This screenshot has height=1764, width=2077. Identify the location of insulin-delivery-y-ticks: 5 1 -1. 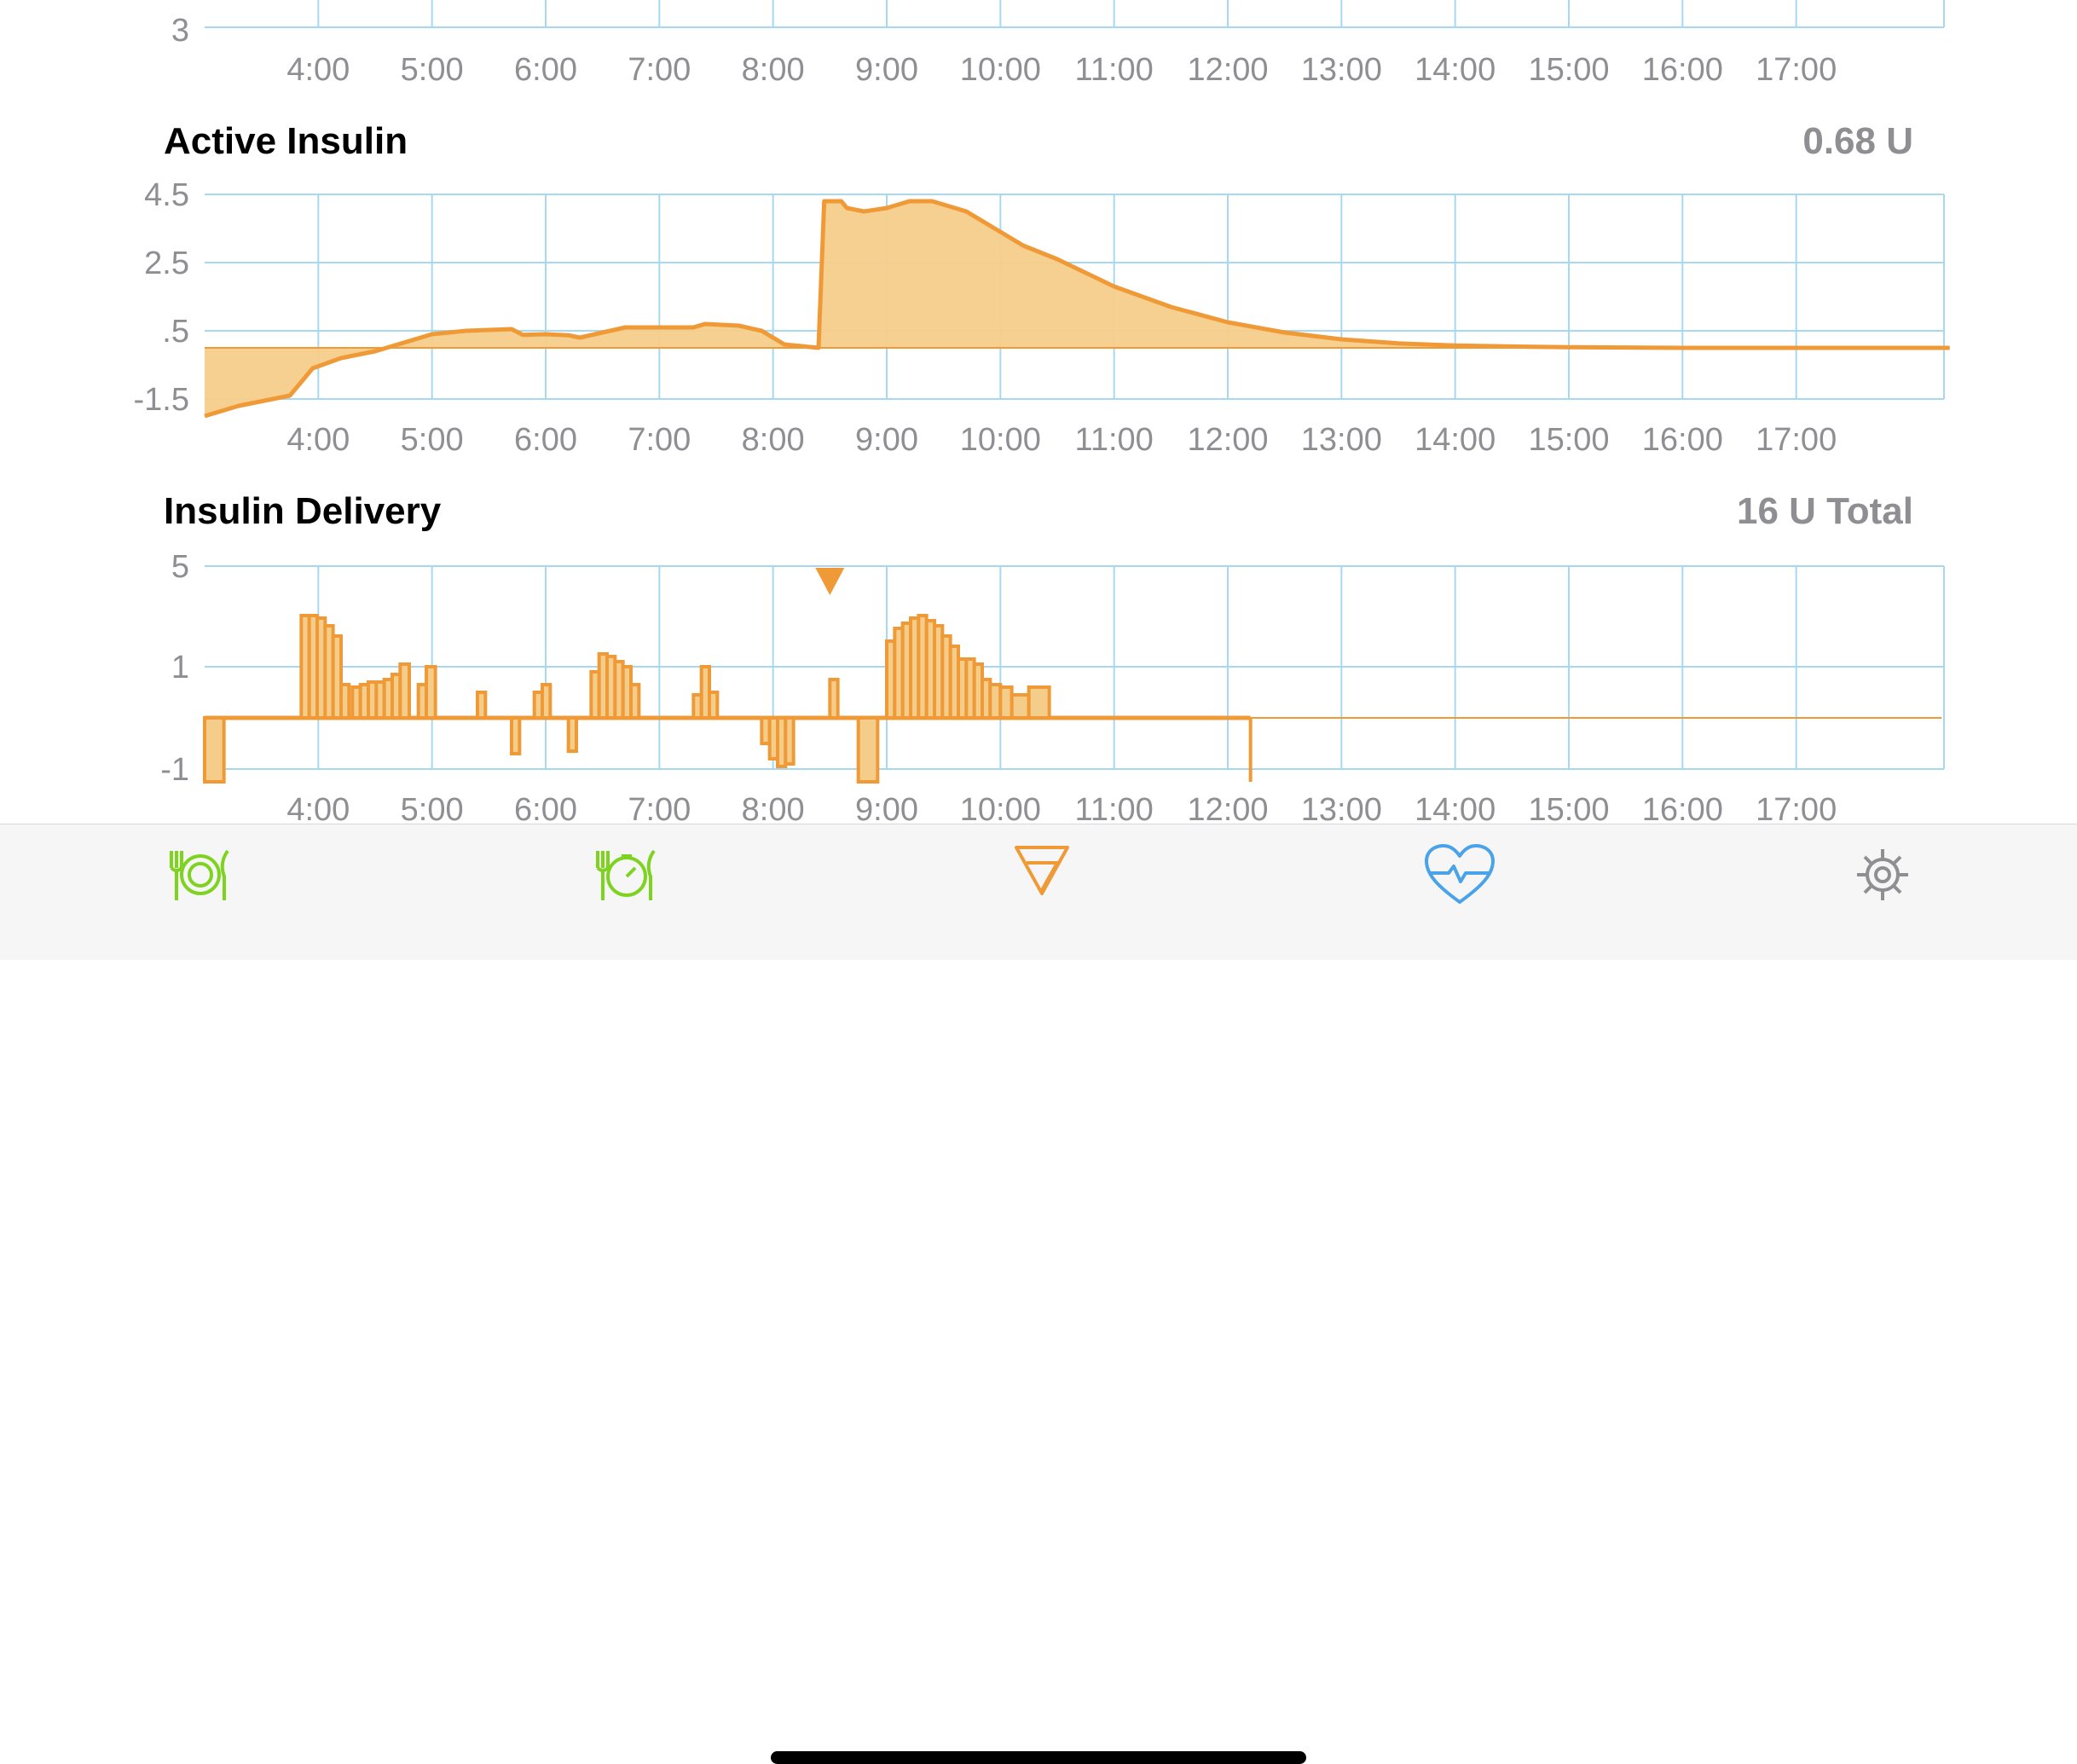
(175, 668).